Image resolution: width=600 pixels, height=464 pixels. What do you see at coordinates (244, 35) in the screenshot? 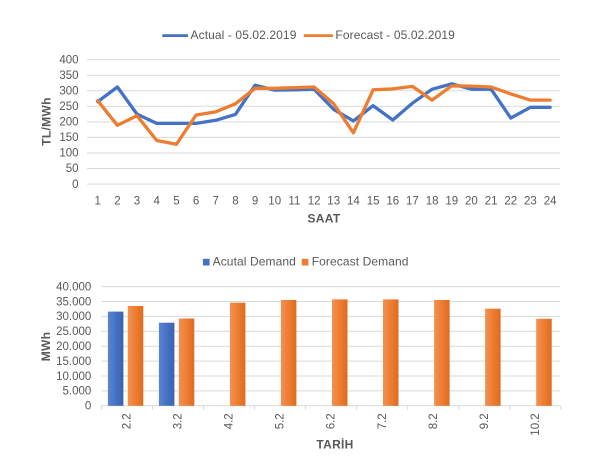
I see `svg-text: Actual - 05.02.2019` at bounding box center [244, 35].